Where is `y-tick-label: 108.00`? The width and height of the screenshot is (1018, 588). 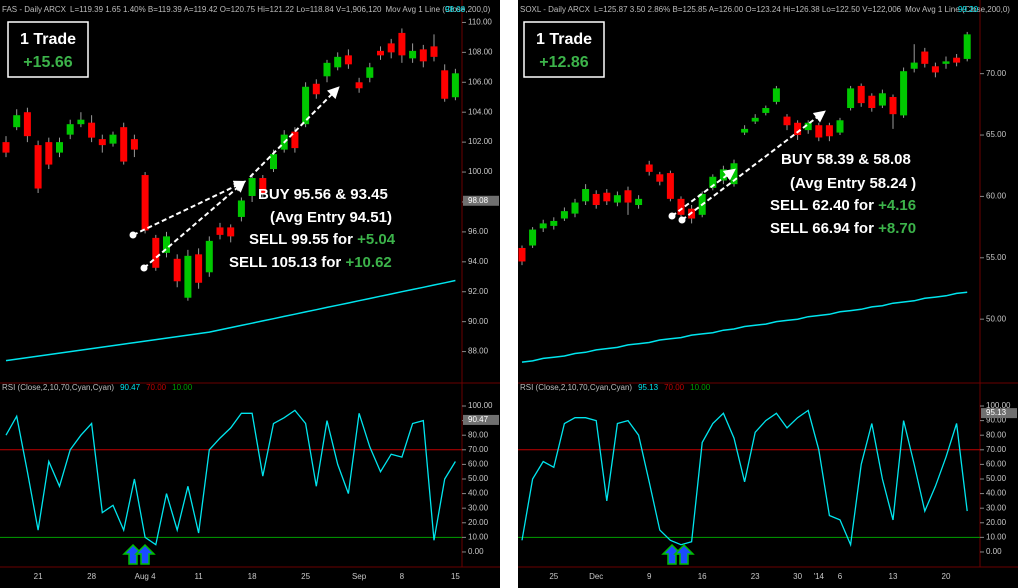
y-tick-label: 108.00 is located at coordinates (480, 51).